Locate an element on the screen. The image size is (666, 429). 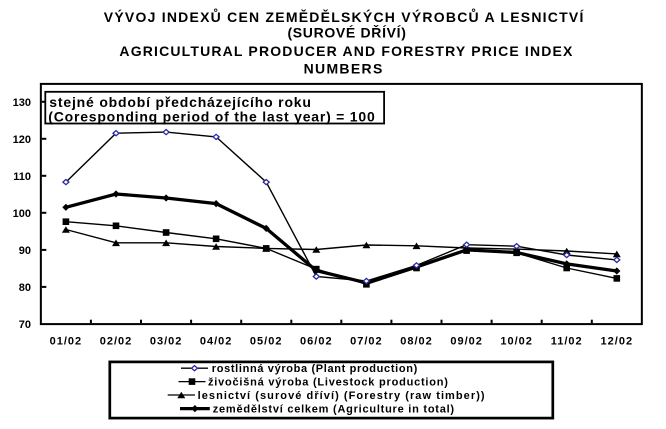
svg-text: 07/02 is located at coordinates (366, 342).